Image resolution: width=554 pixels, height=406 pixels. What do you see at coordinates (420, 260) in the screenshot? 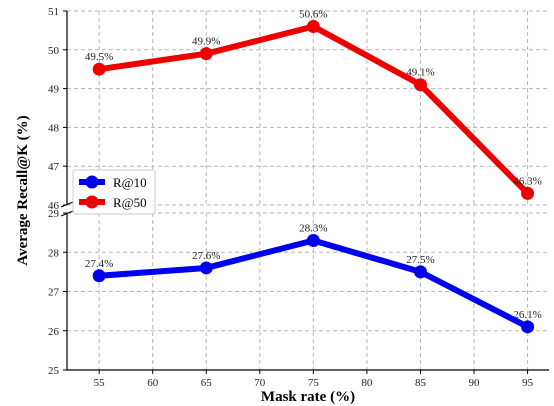
I see `data-label: 27.5%` at bounding box center [420, 260].